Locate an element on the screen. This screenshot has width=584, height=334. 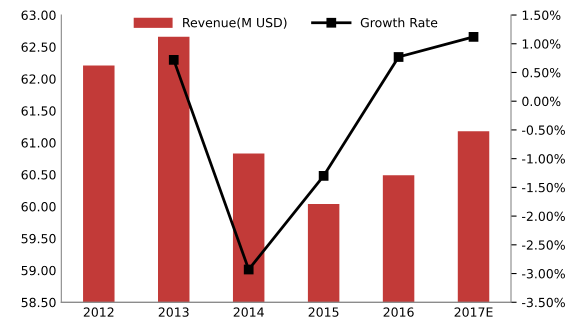
y2-tick-label: 0.50% is located at coordinates (541, 73).